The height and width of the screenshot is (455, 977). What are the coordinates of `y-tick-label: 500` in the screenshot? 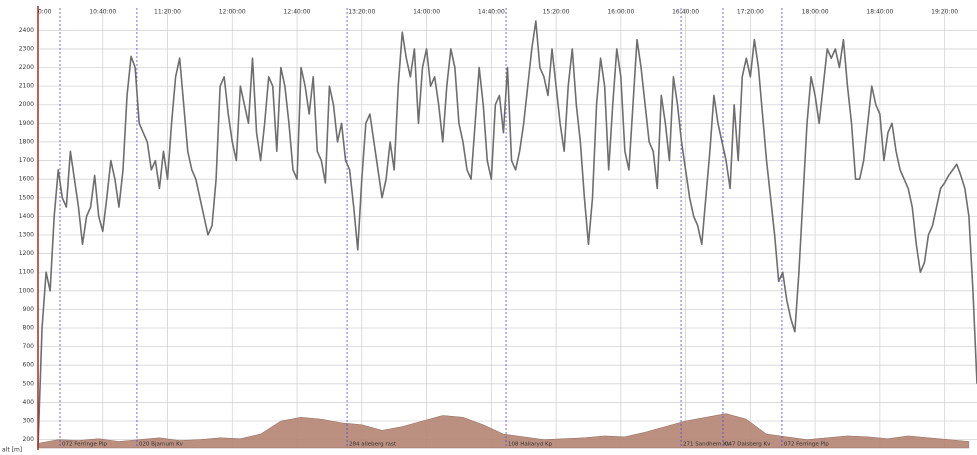 It's located at (29, 383).